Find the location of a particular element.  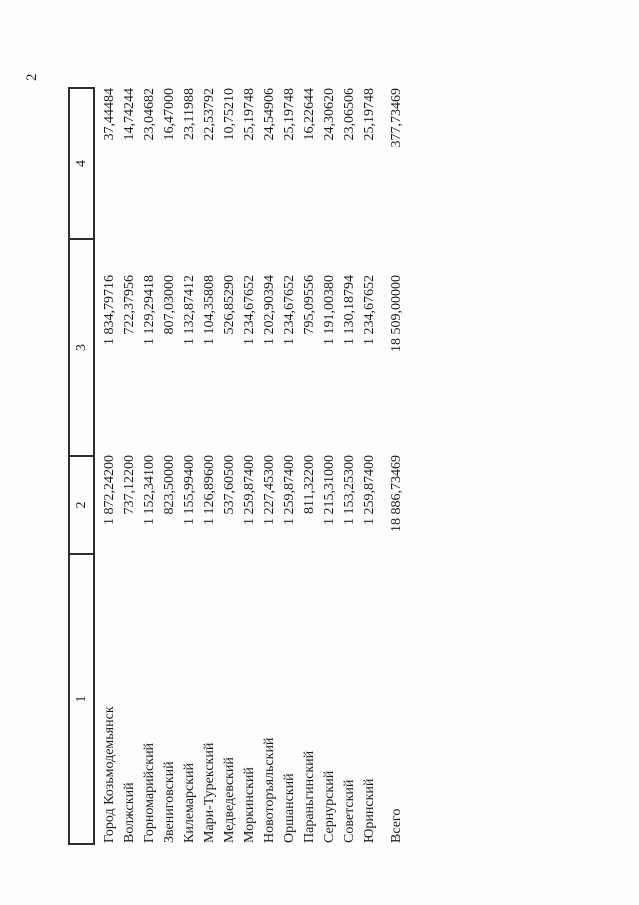

row-name-cell: Волжский is located at coordinates (129, 812).